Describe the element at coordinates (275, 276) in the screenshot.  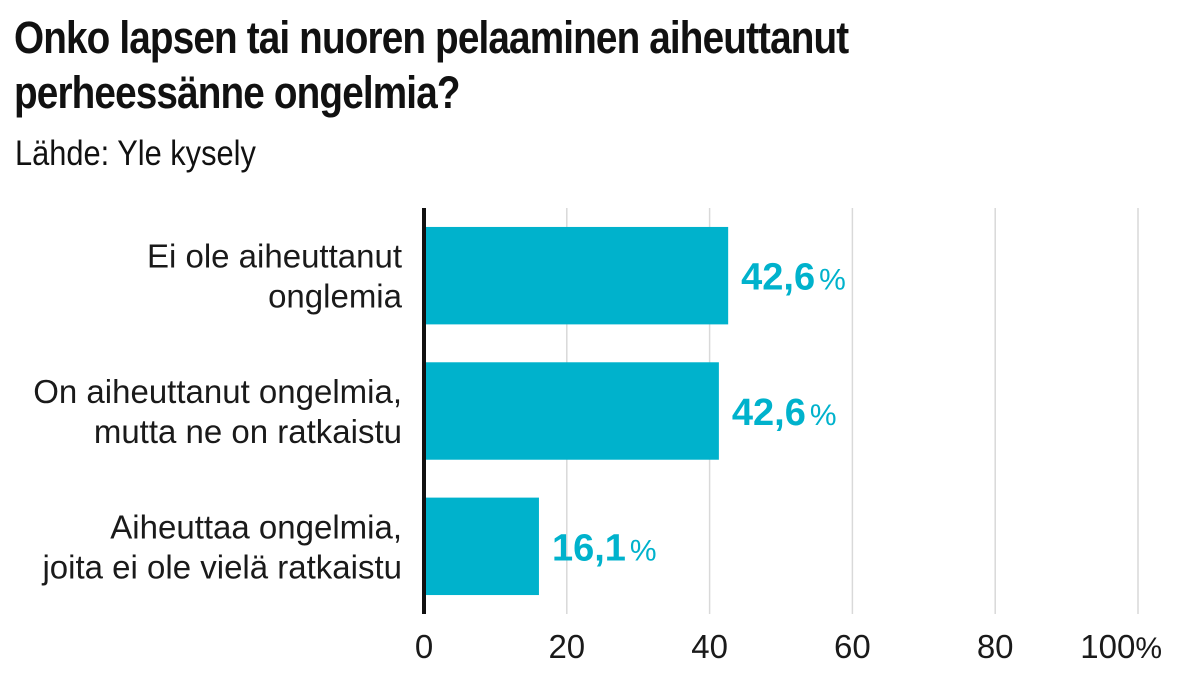
I see `category-label-0: Ei ole aiheuttanut onglemia` at that location.